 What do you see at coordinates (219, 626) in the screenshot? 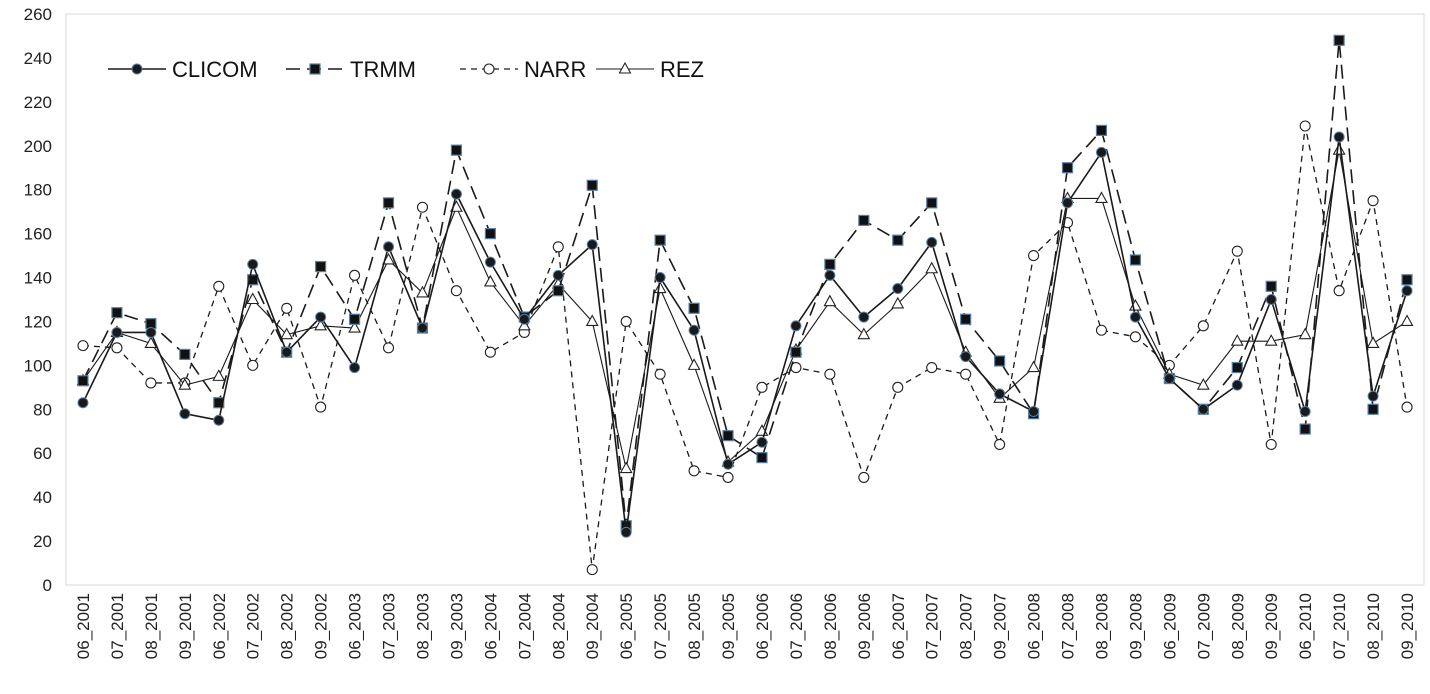
I see `x-tick-label: 06_2002` at bounding box center [219, 626].